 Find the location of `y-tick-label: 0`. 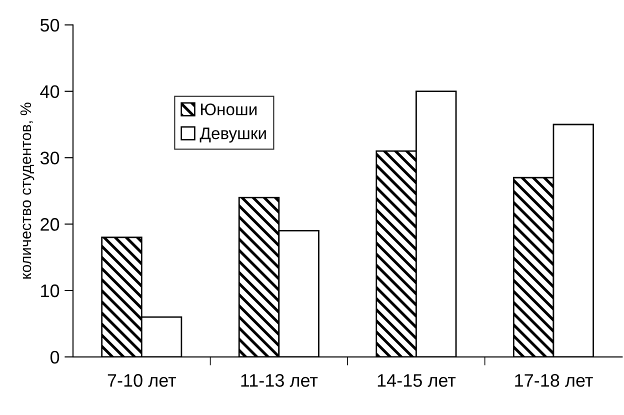

y-tick-label: 0 is located at coordinates (55, 357).